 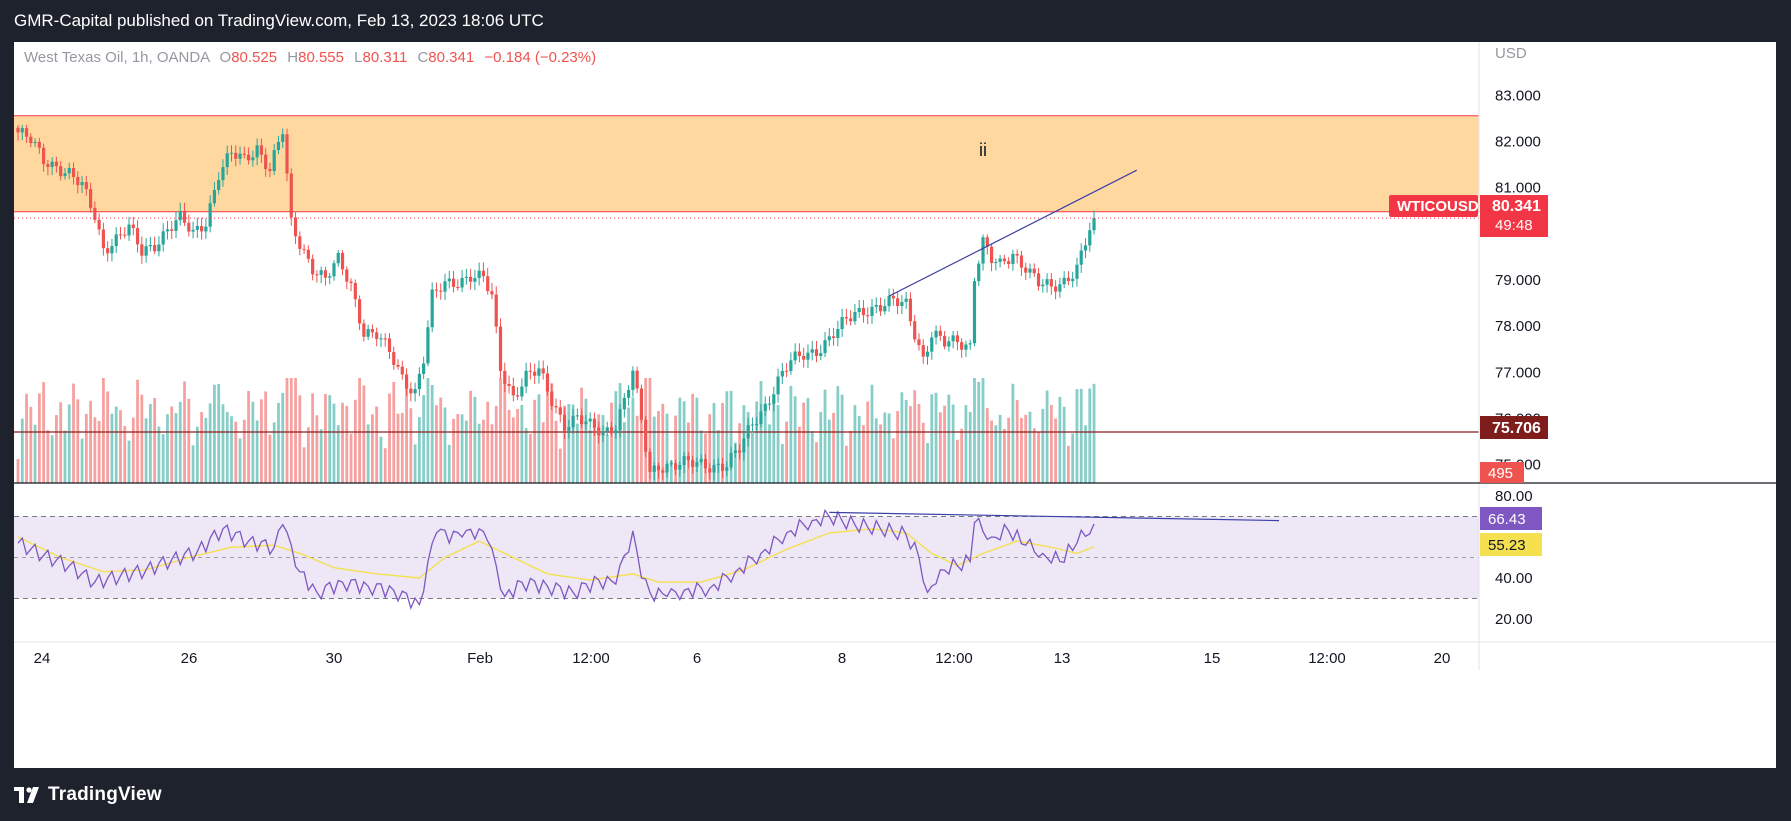 I want to click on time-tick-label: 12:00, so click(x=954, y=658).